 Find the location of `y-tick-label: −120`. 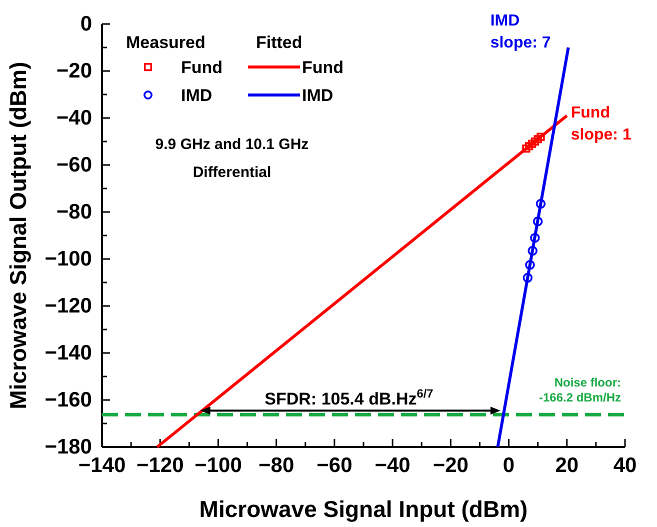

y-tick-label: −120 is located at coordinates (68, 306).